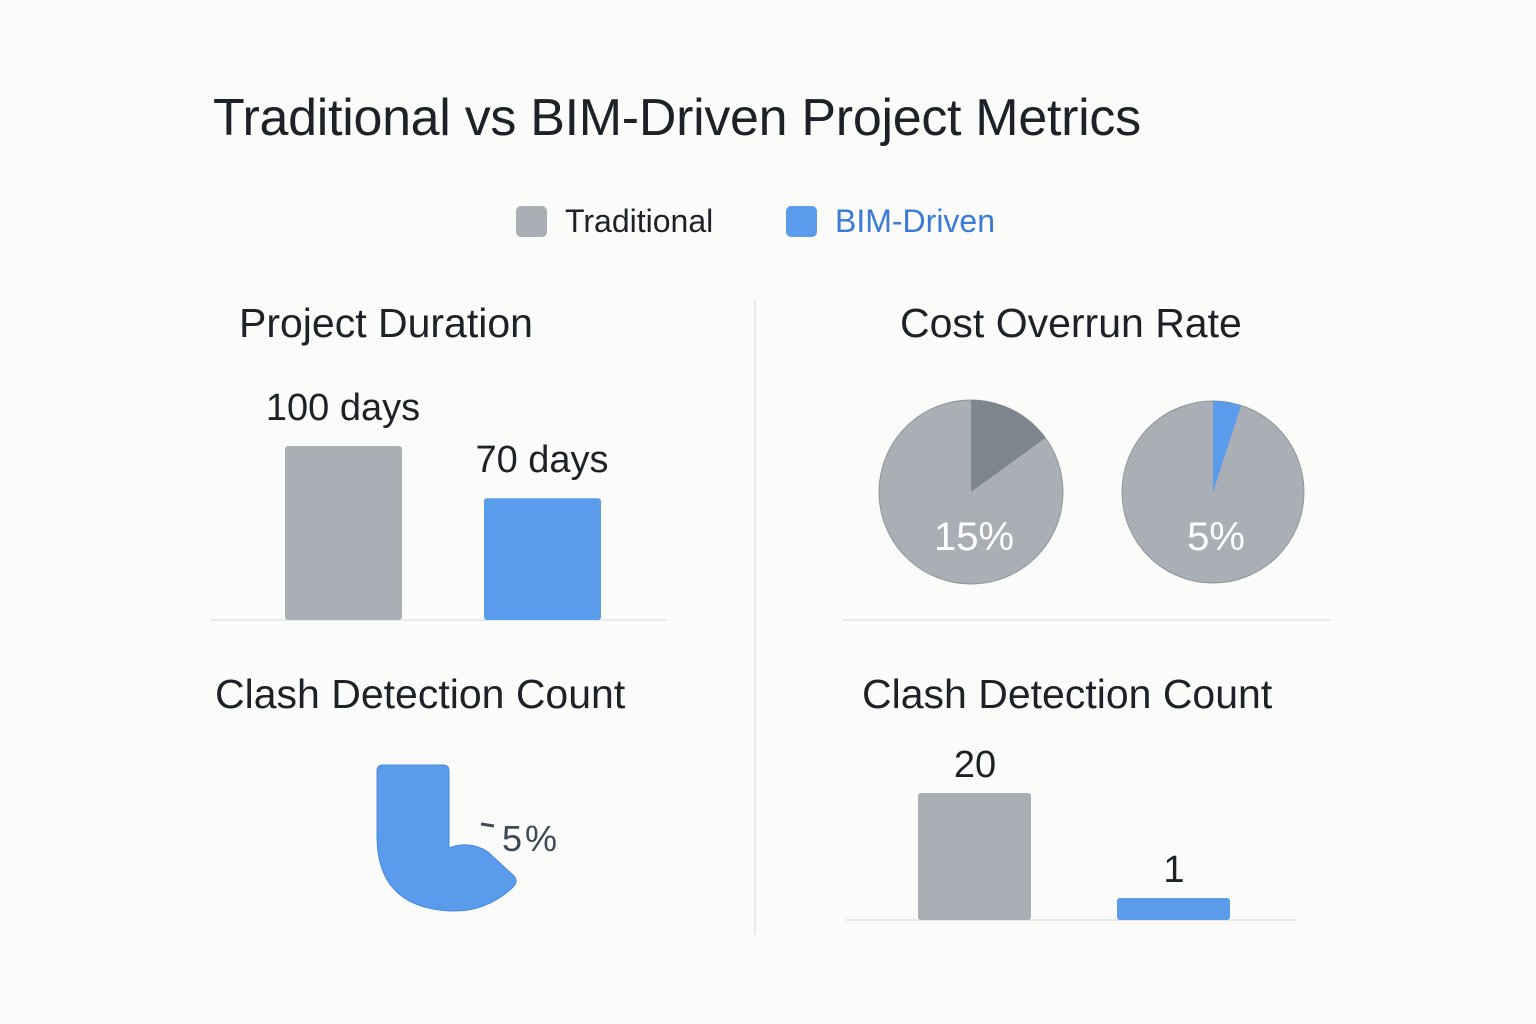  What do you see at coordinates (531, 221) in the screenshot?
I see `legend-swatch-traditional` at bounding box center [531, 221].